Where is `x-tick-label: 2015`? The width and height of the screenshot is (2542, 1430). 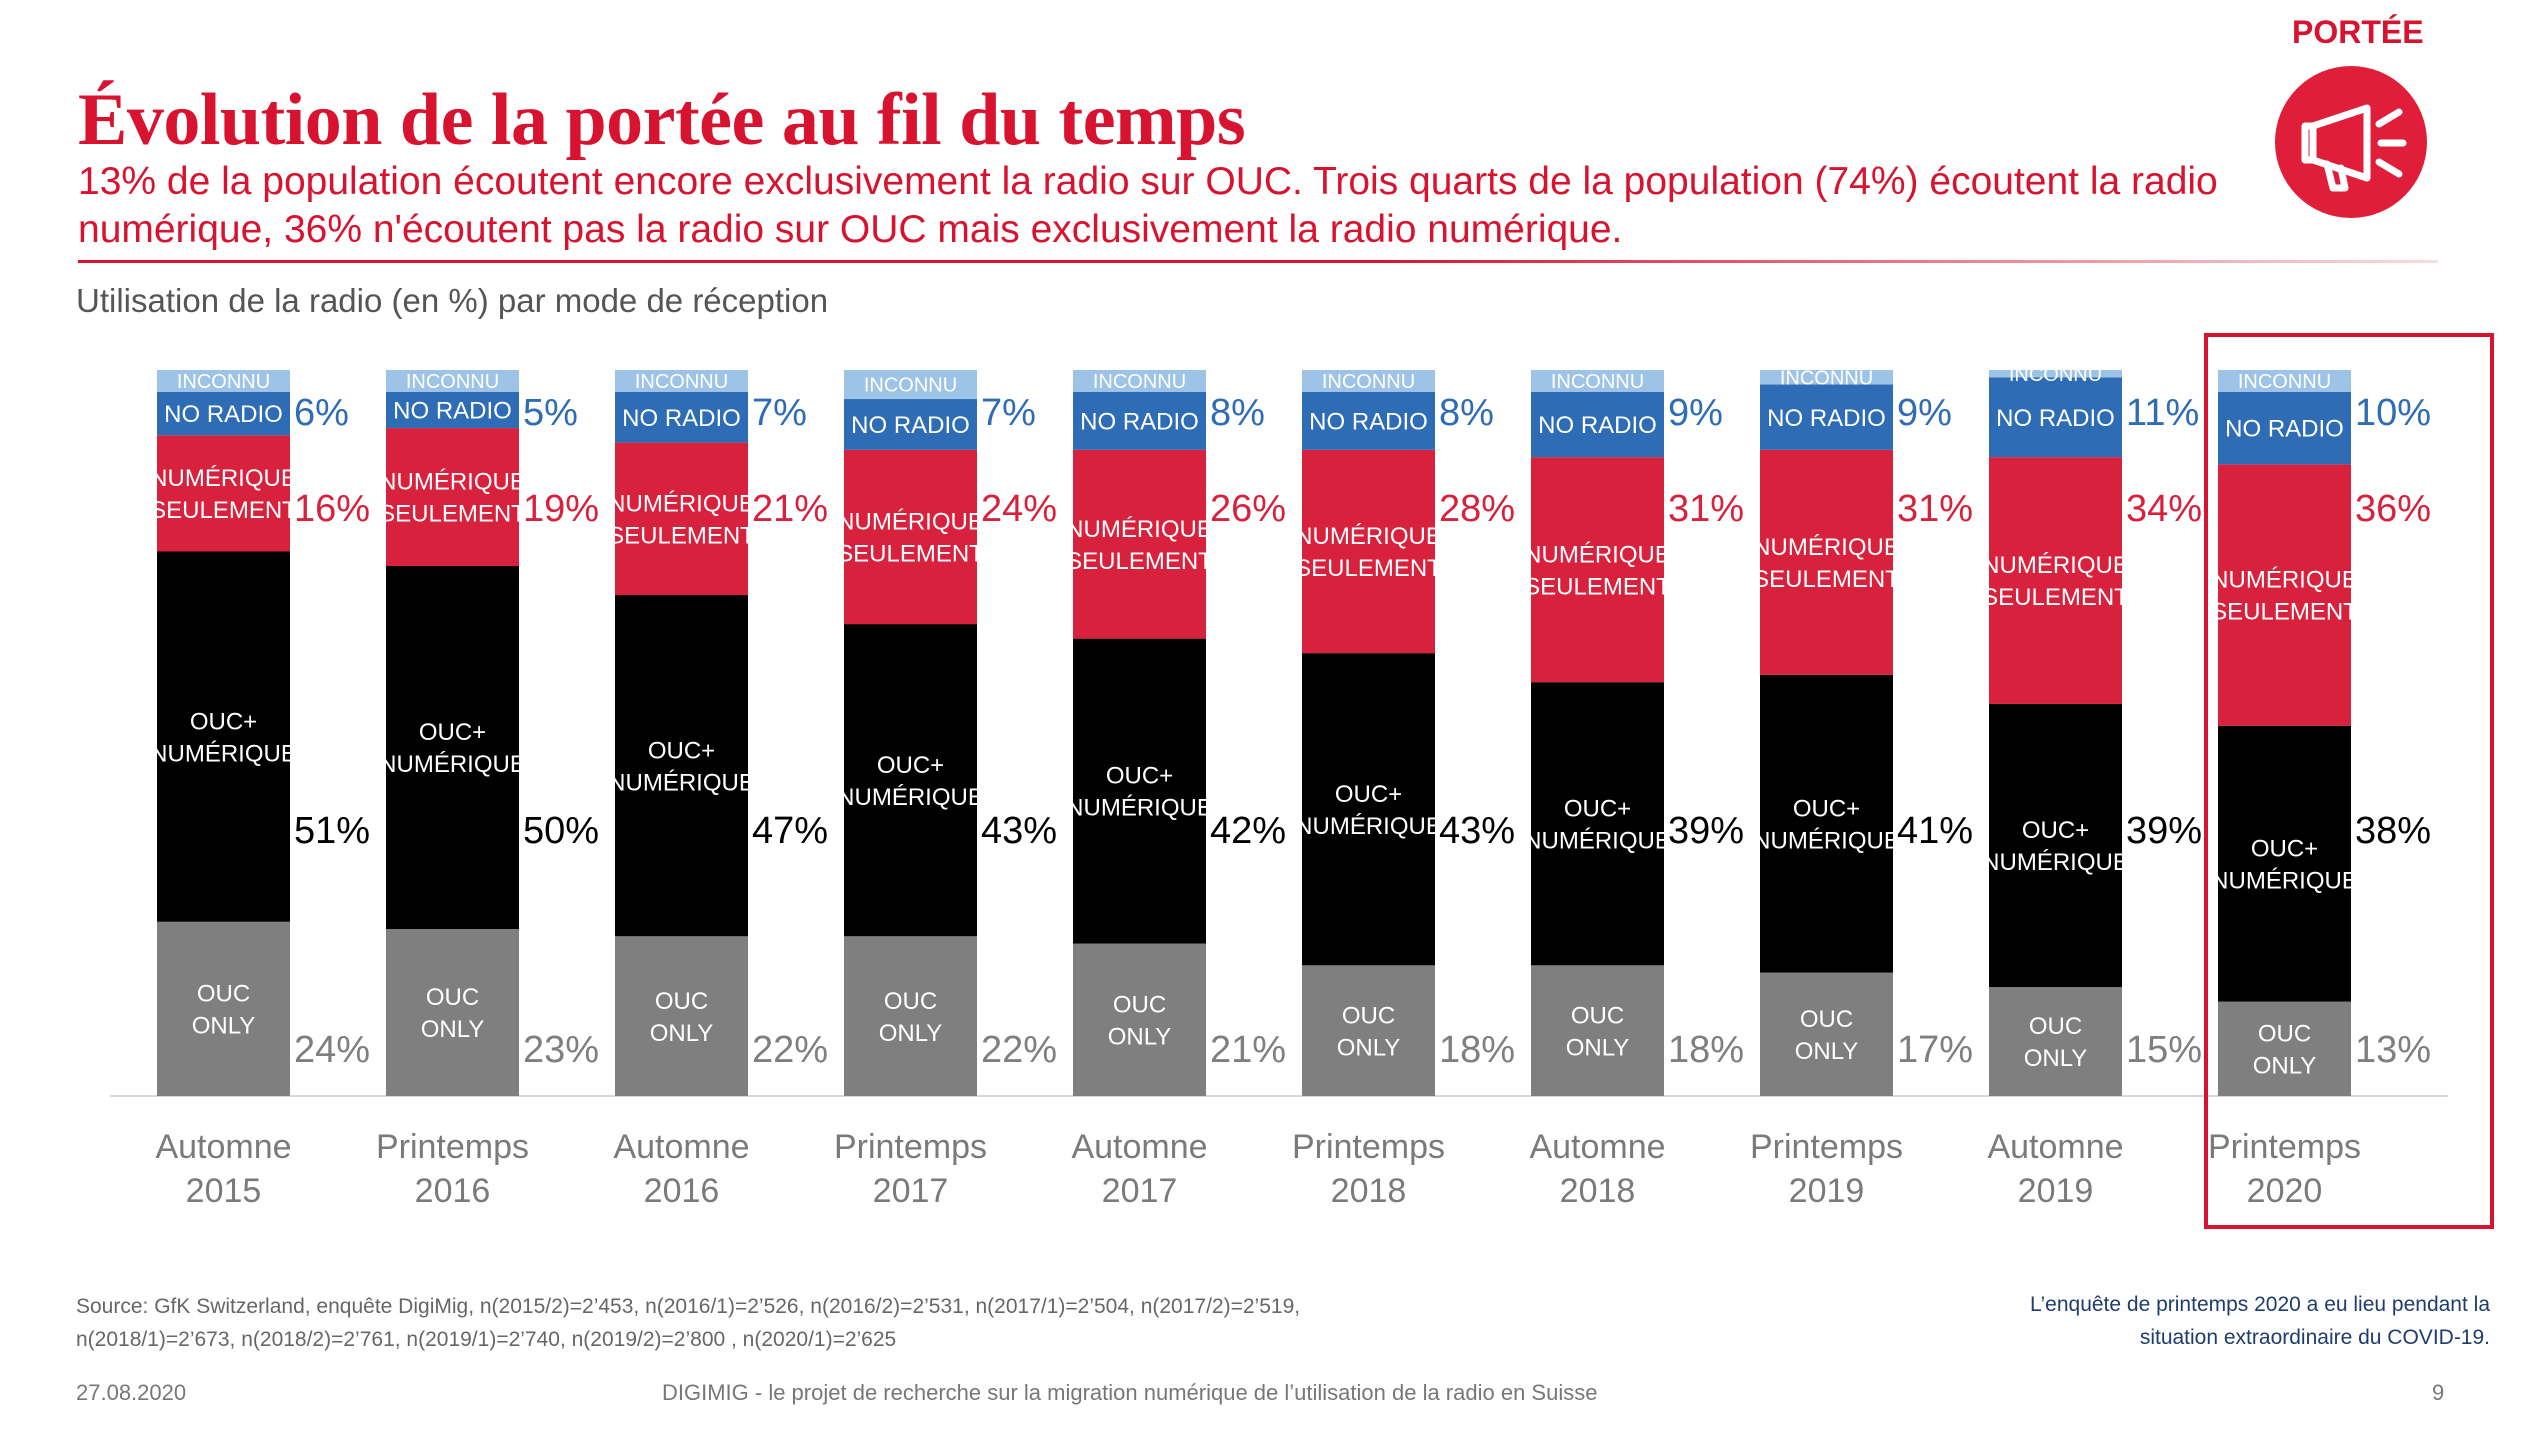
x-tick-label: 2015 is located at coordinates (224, 1191).